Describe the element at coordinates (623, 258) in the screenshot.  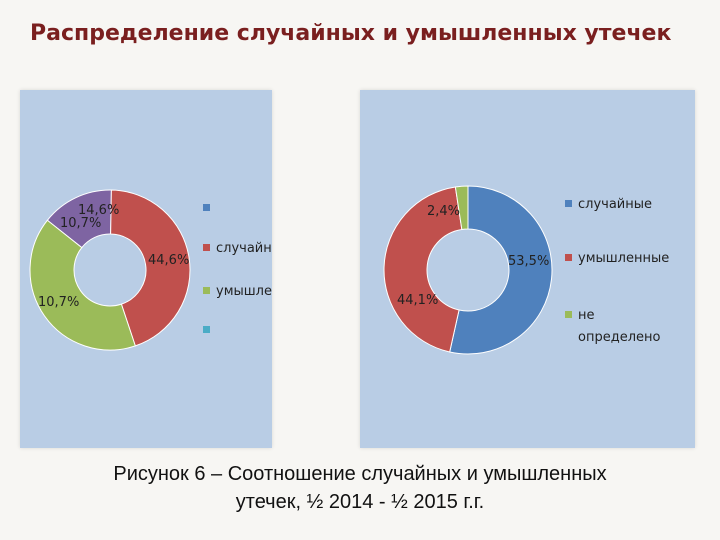
I see `chart1-legend-label-1: умышленные` at that location.